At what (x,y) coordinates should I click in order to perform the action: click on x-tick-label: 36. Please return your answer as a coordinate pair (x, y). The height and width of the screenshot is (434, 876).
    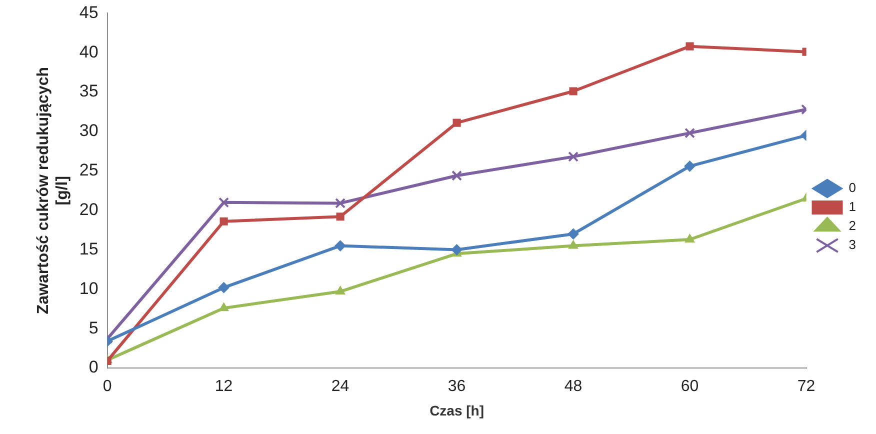
    Looking at the image, I should click on (457, 387).